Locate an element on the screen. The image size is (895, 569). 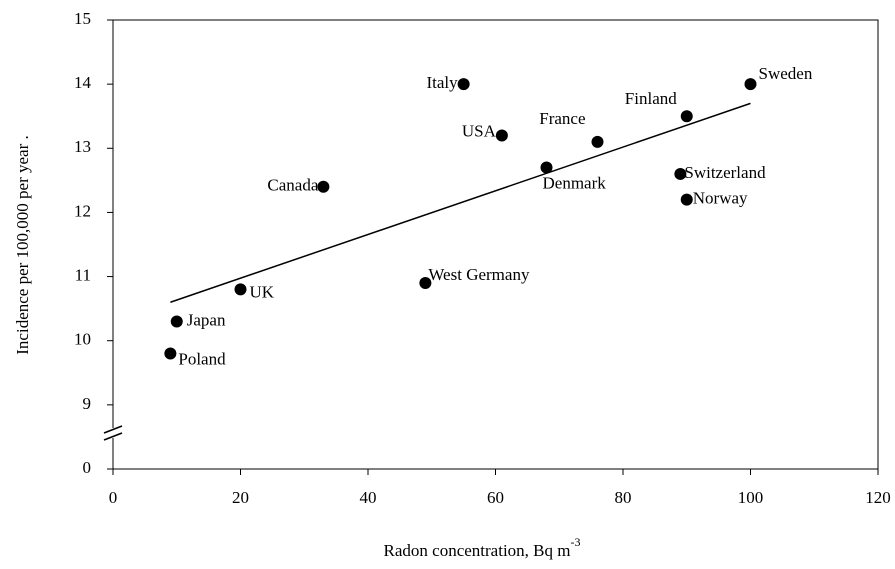
y-tick-label: 15 is located at coordinates (82, 18).